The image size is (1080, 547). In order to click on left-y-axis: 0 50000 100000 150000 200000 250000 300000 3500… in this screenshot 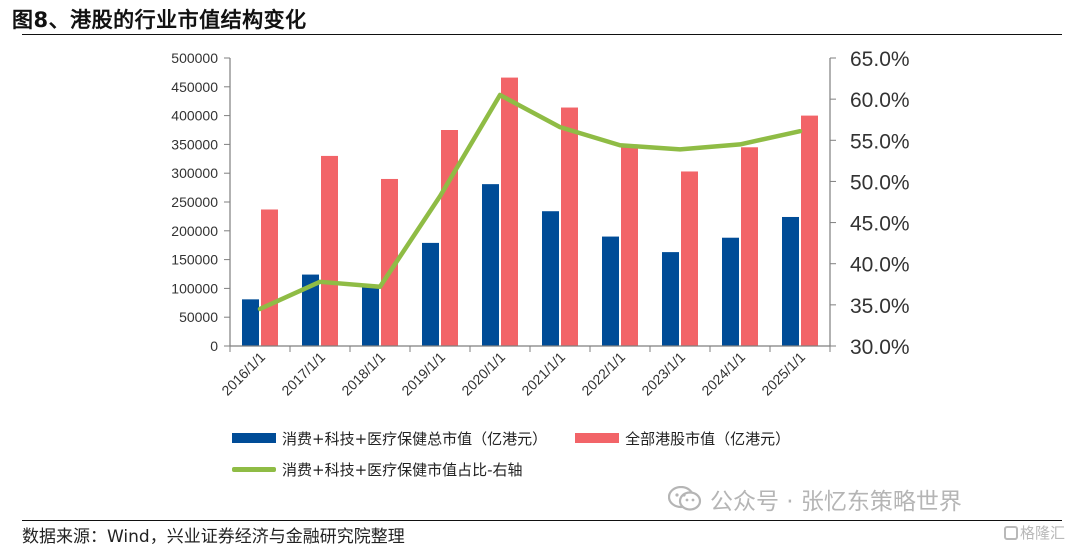, I will do `click(200, 202)`.